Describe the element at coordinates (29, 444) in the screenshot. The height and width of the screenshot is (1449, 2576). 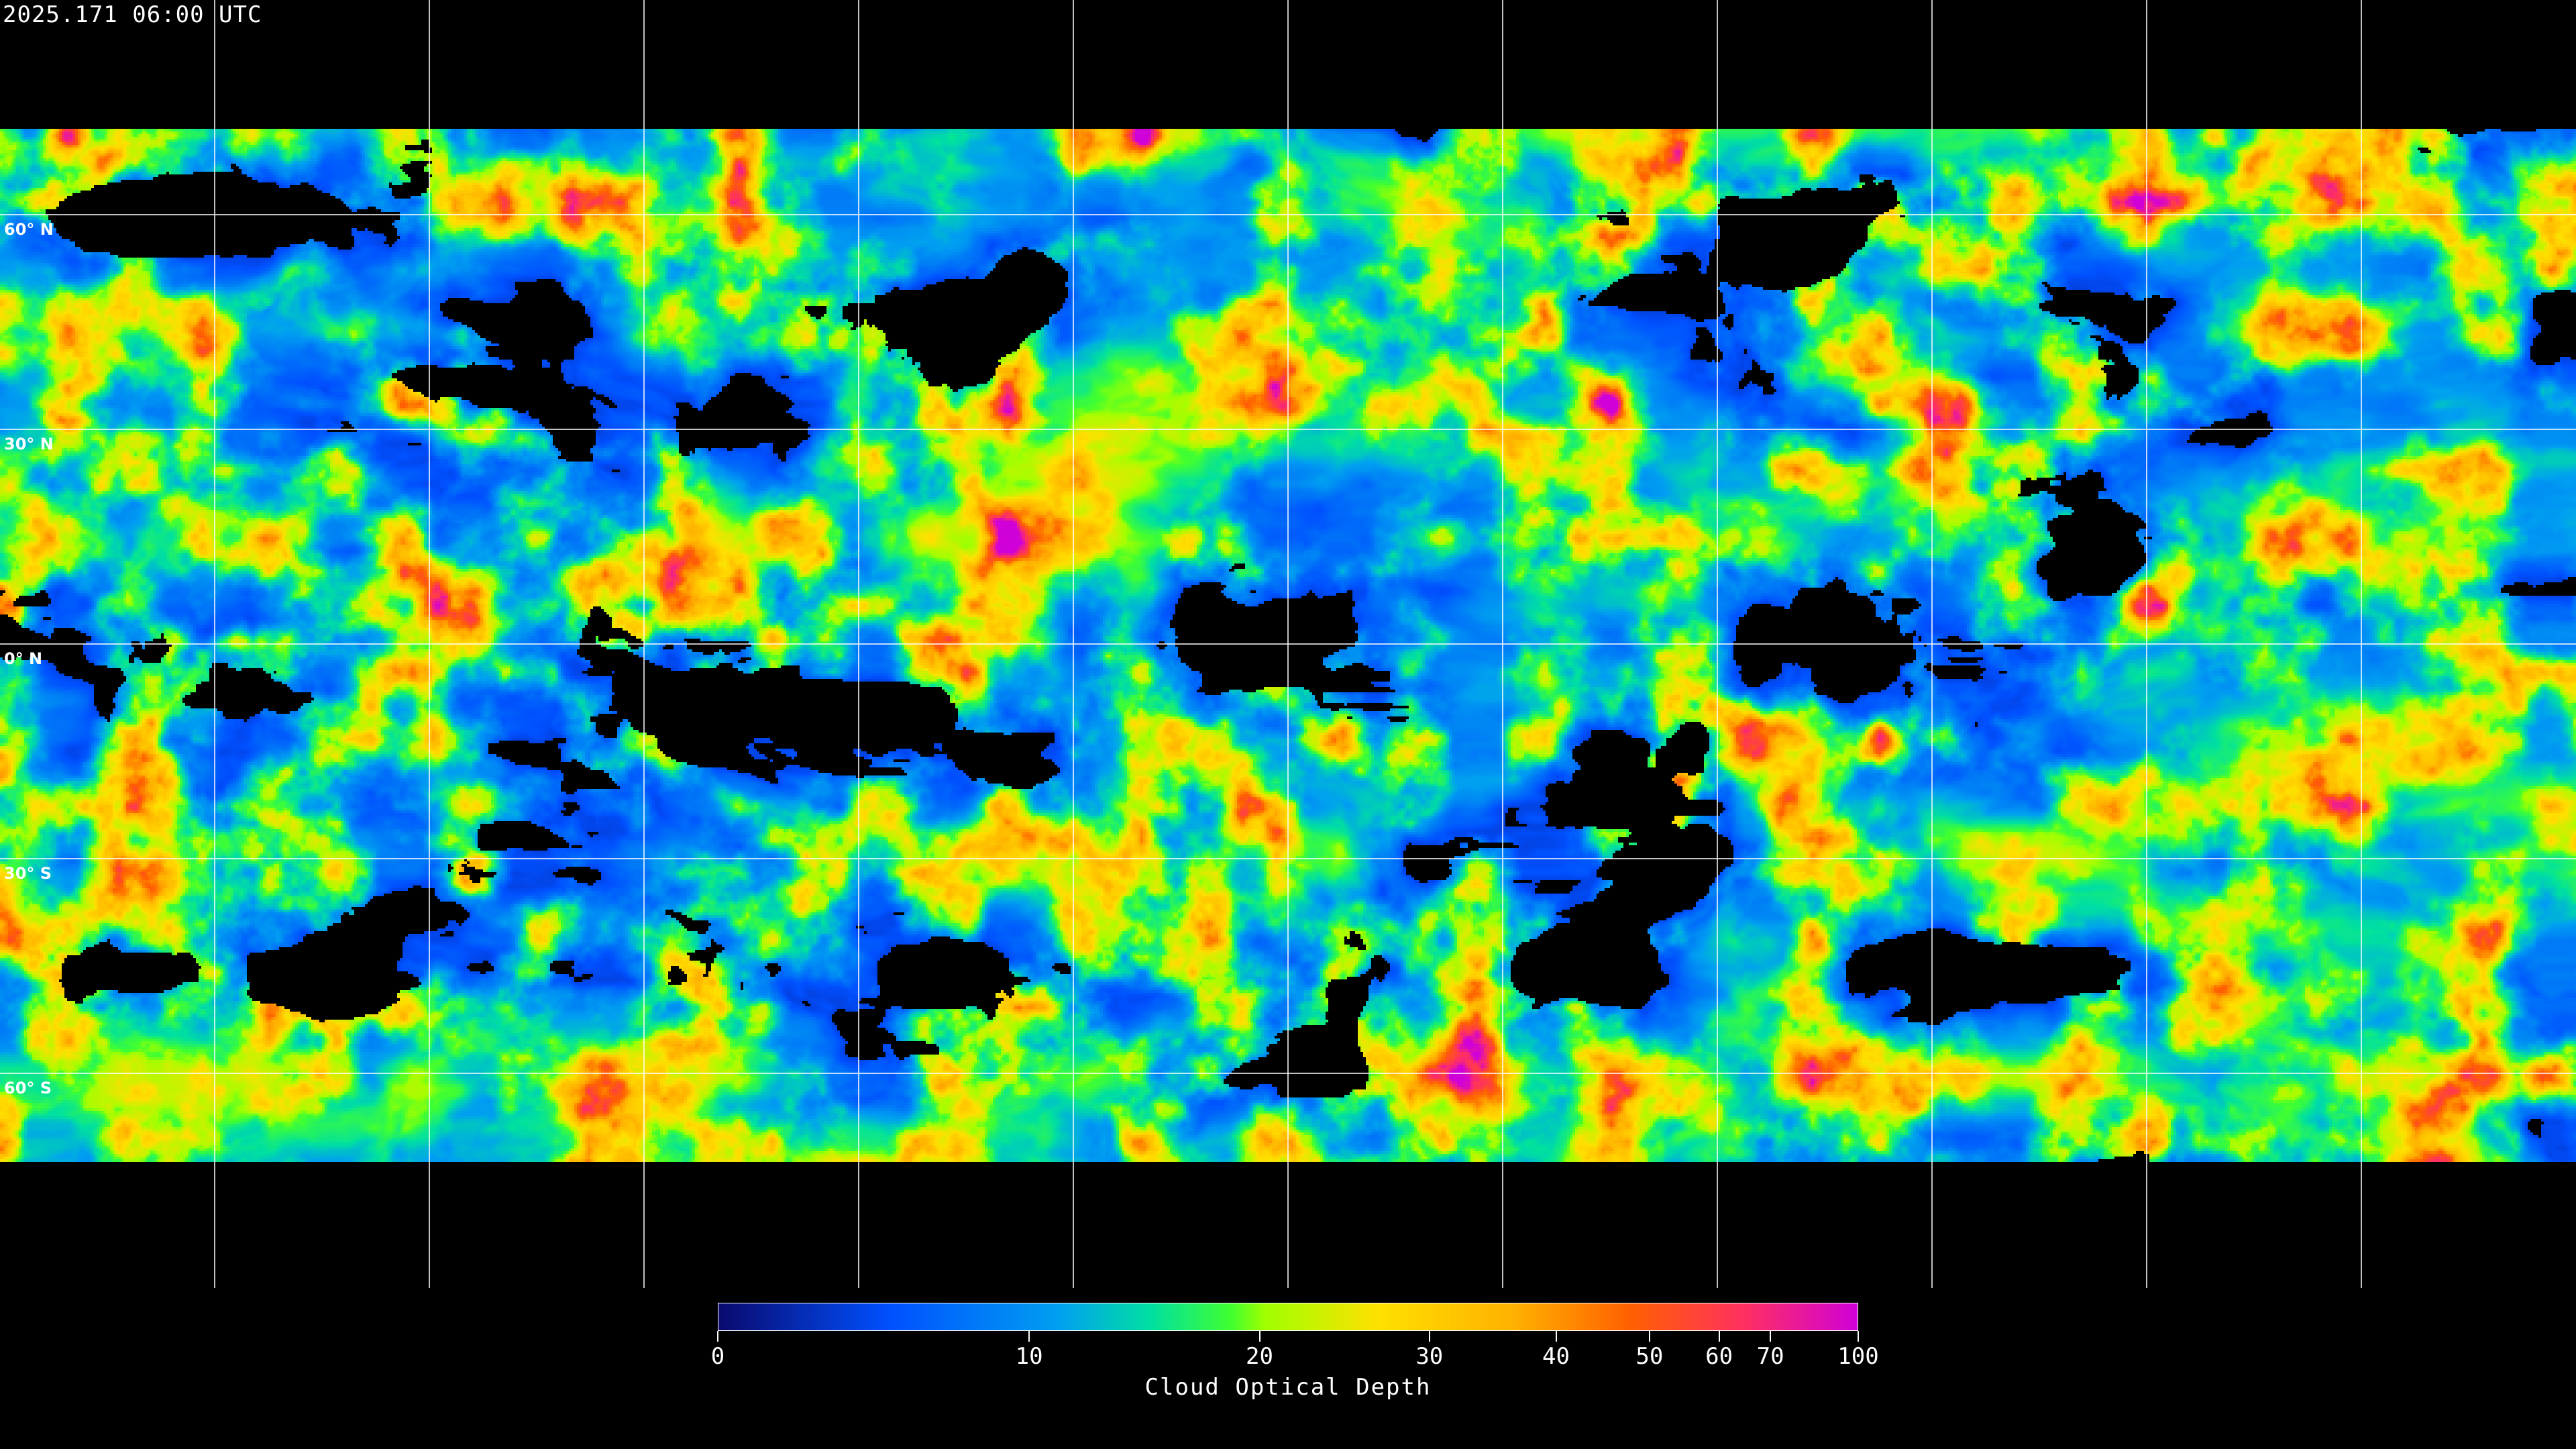
I see `lat-label-30n: 30° N` at that location.